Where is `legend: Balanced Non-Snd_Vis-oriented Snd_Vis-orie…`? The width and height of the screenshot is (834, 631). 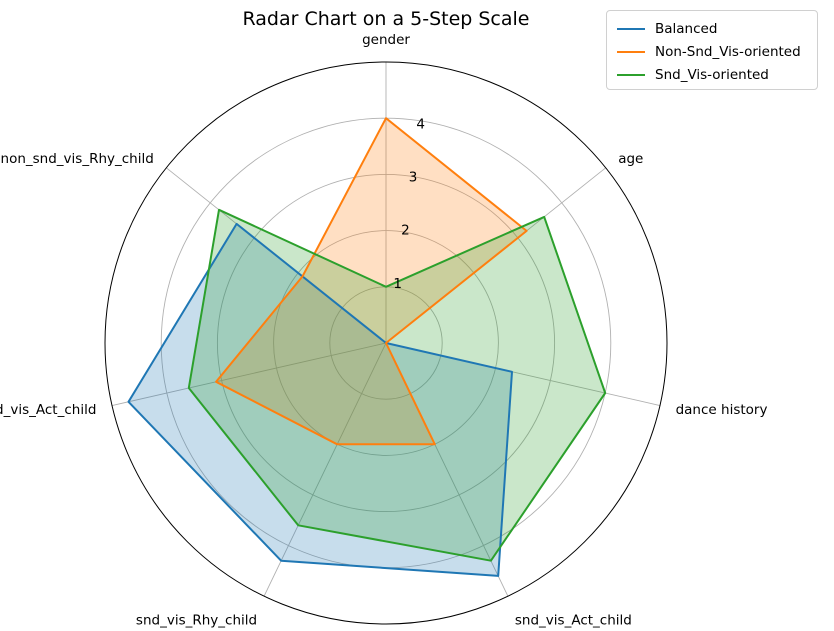
legend: Balanced Non-Snd_Vis-oriented Snd_Vis-orie… is located at coordinates (712, 50).